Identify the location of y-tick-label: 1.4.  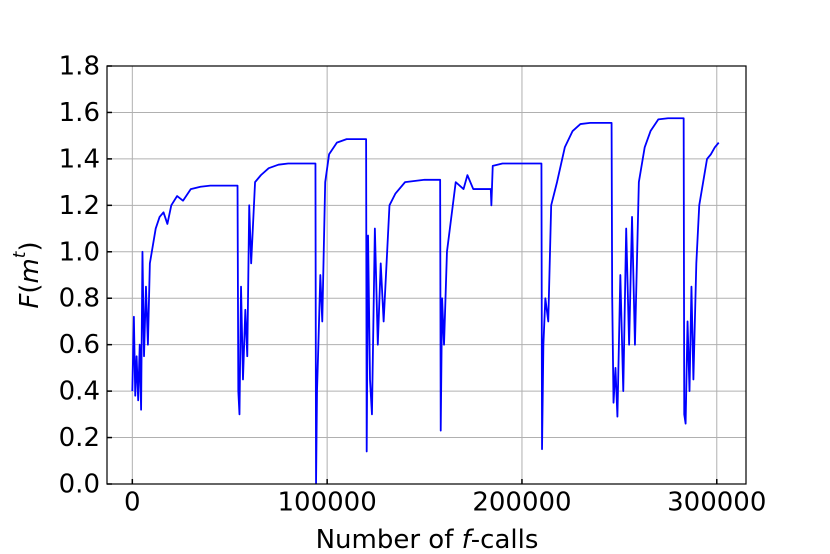
(79, 159).